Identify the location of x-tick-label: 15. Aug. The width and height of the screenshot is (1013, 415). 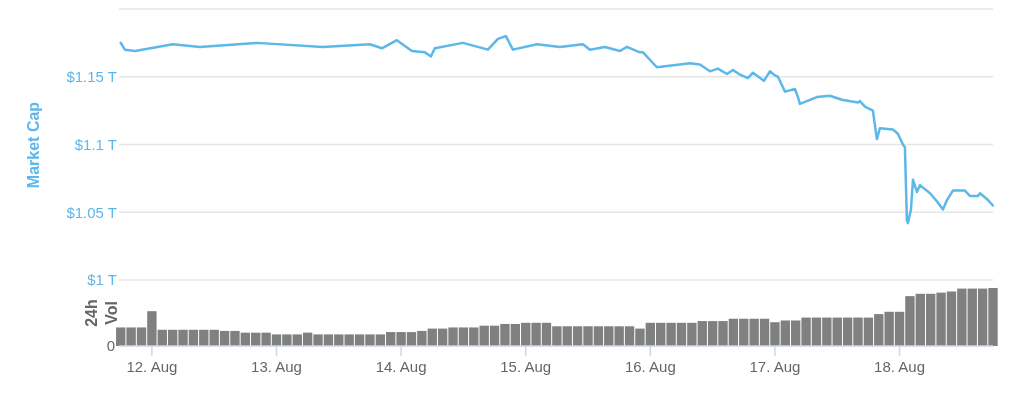
(526, 366).